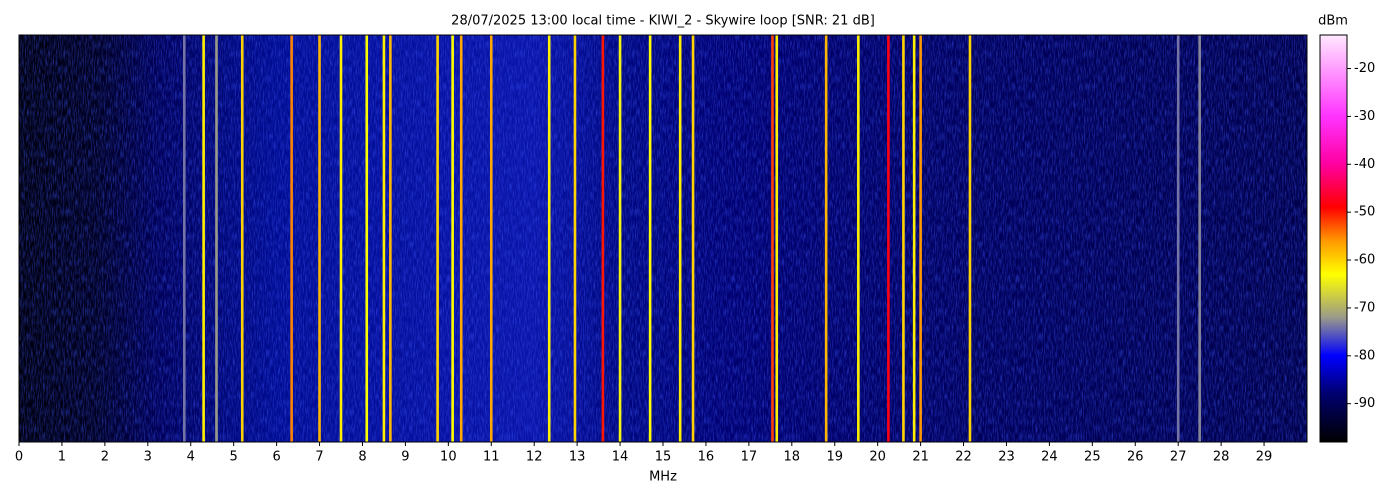  Describe the element at coordinates (148, 457) in the screenshot. I see `x-tick-label: 3` at that location.